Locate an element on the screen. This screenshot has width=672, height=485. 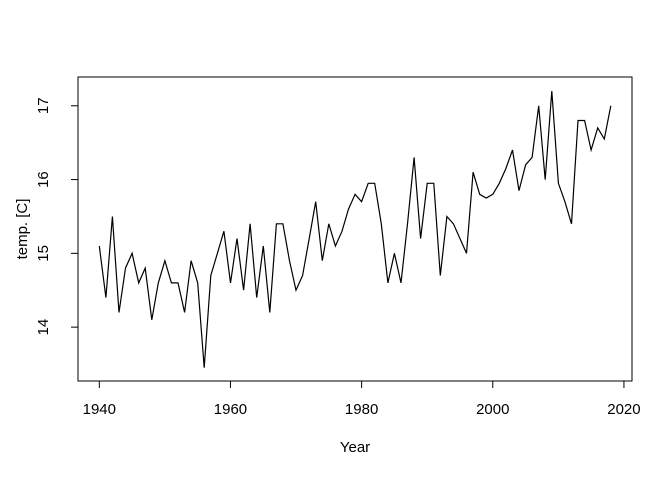
y-tick-label: 15 is located at coordinates (43, 253).